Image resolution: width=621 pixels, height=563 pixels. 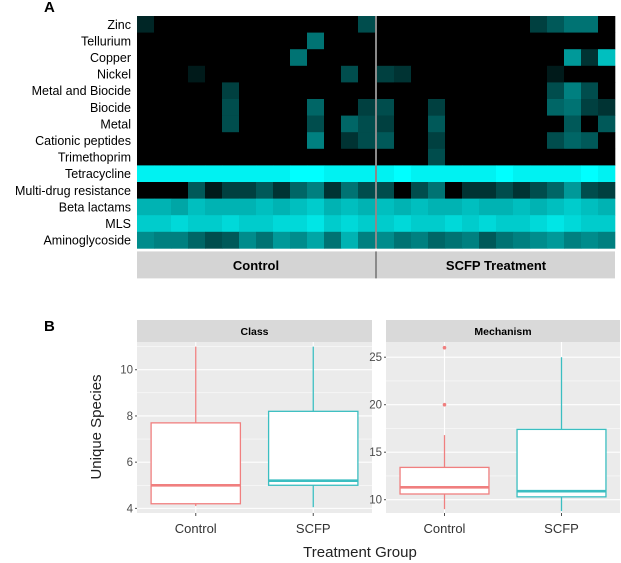 What do you see at coordinates (313, 528) in the screenshot?
I see `x-tick-label: SCFP` at bounding box center [313, 528].